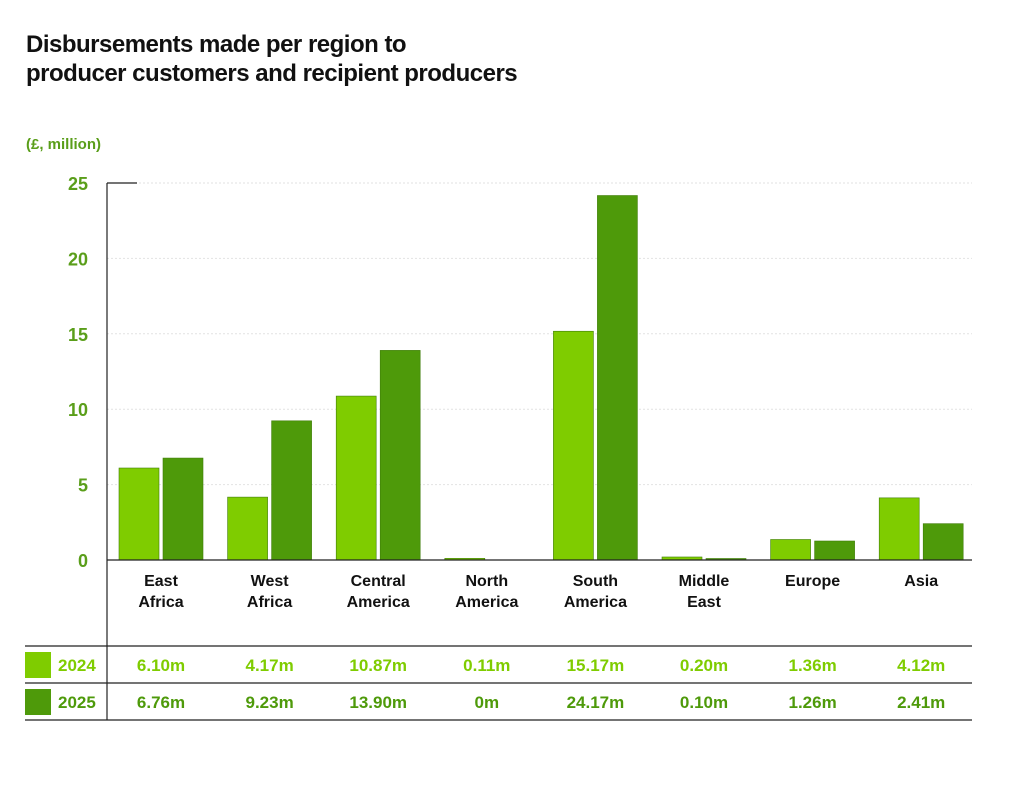 The image size is (1029, 802). What do you see at coordinates (378, 665) in the screenshot?
I see `data-label-2024: 10.87m` at bounding box center [378, 665].